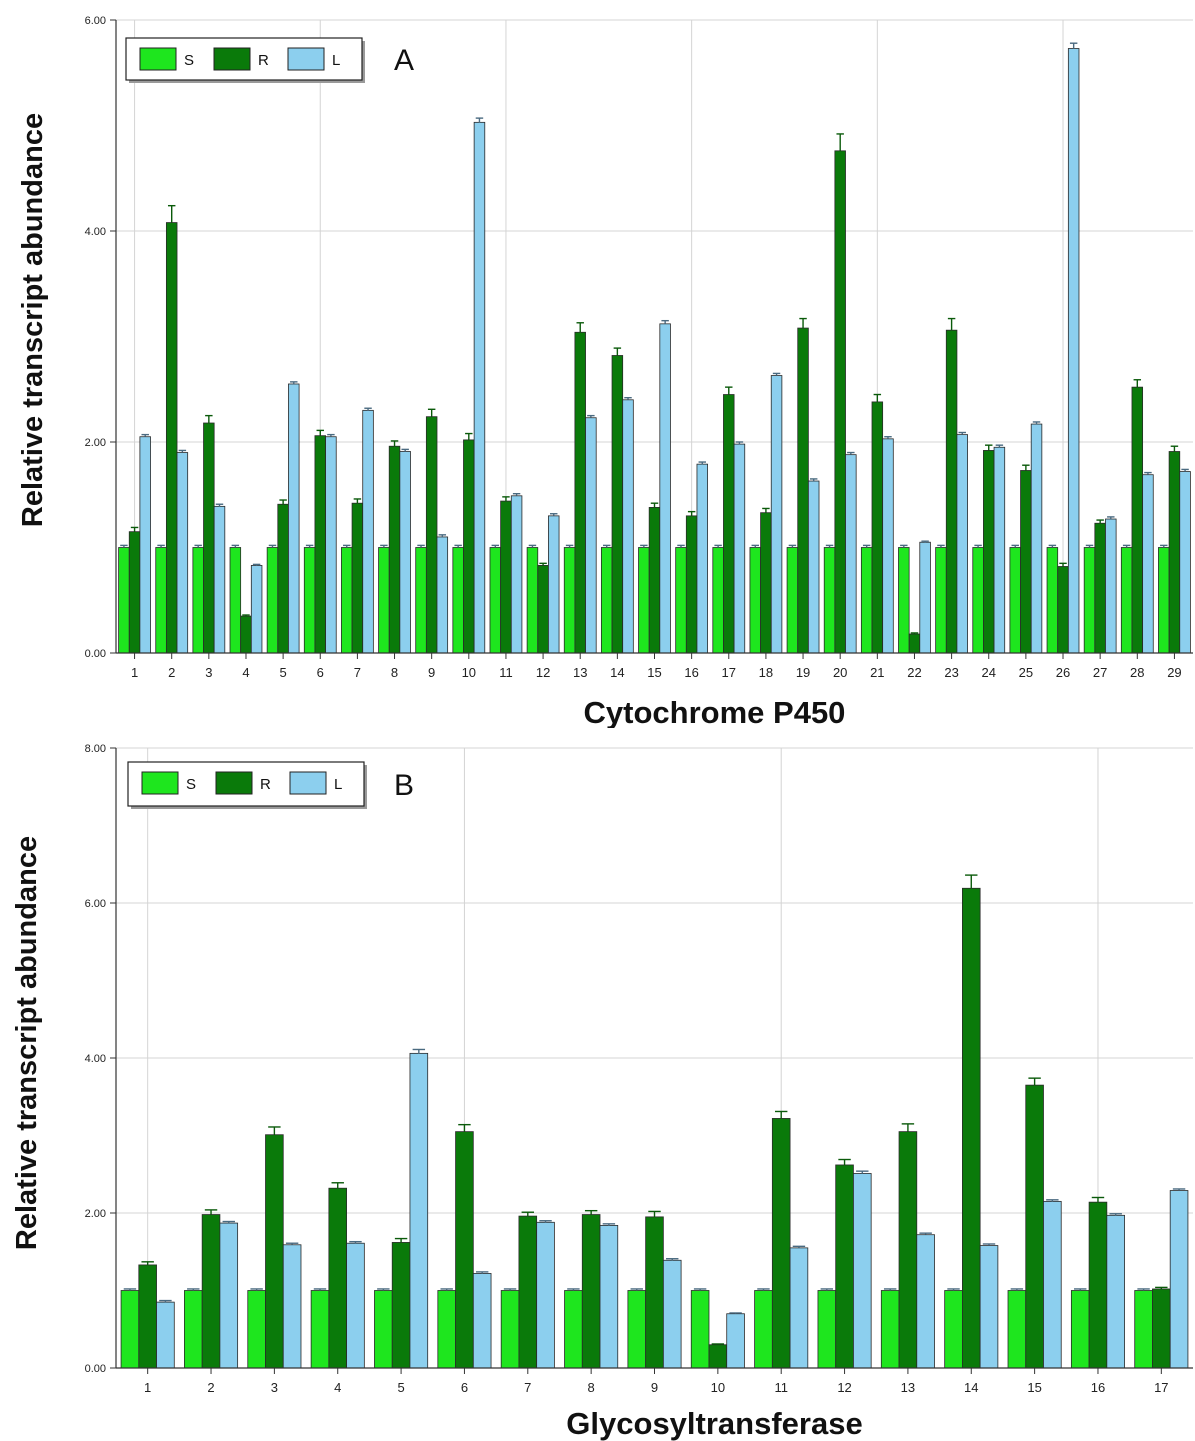 Image resolution: width=1195 pixels, height=1441 pixels. Describe the element at coordinates (147, 1387) in the screenshot. I see `x-tick-label: 1` at that location.